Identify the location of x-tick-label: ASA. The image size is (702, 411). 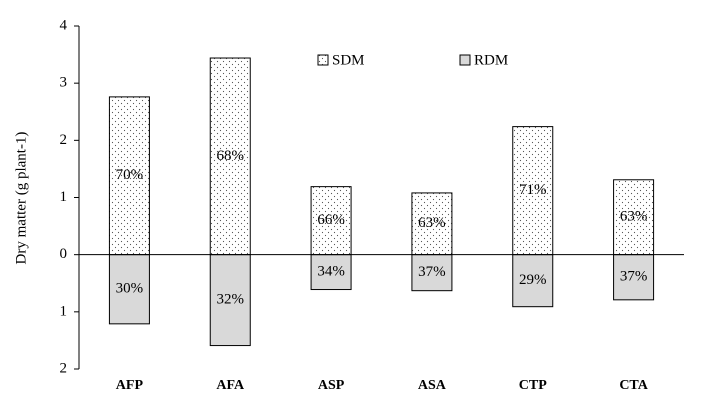
(432, 385).